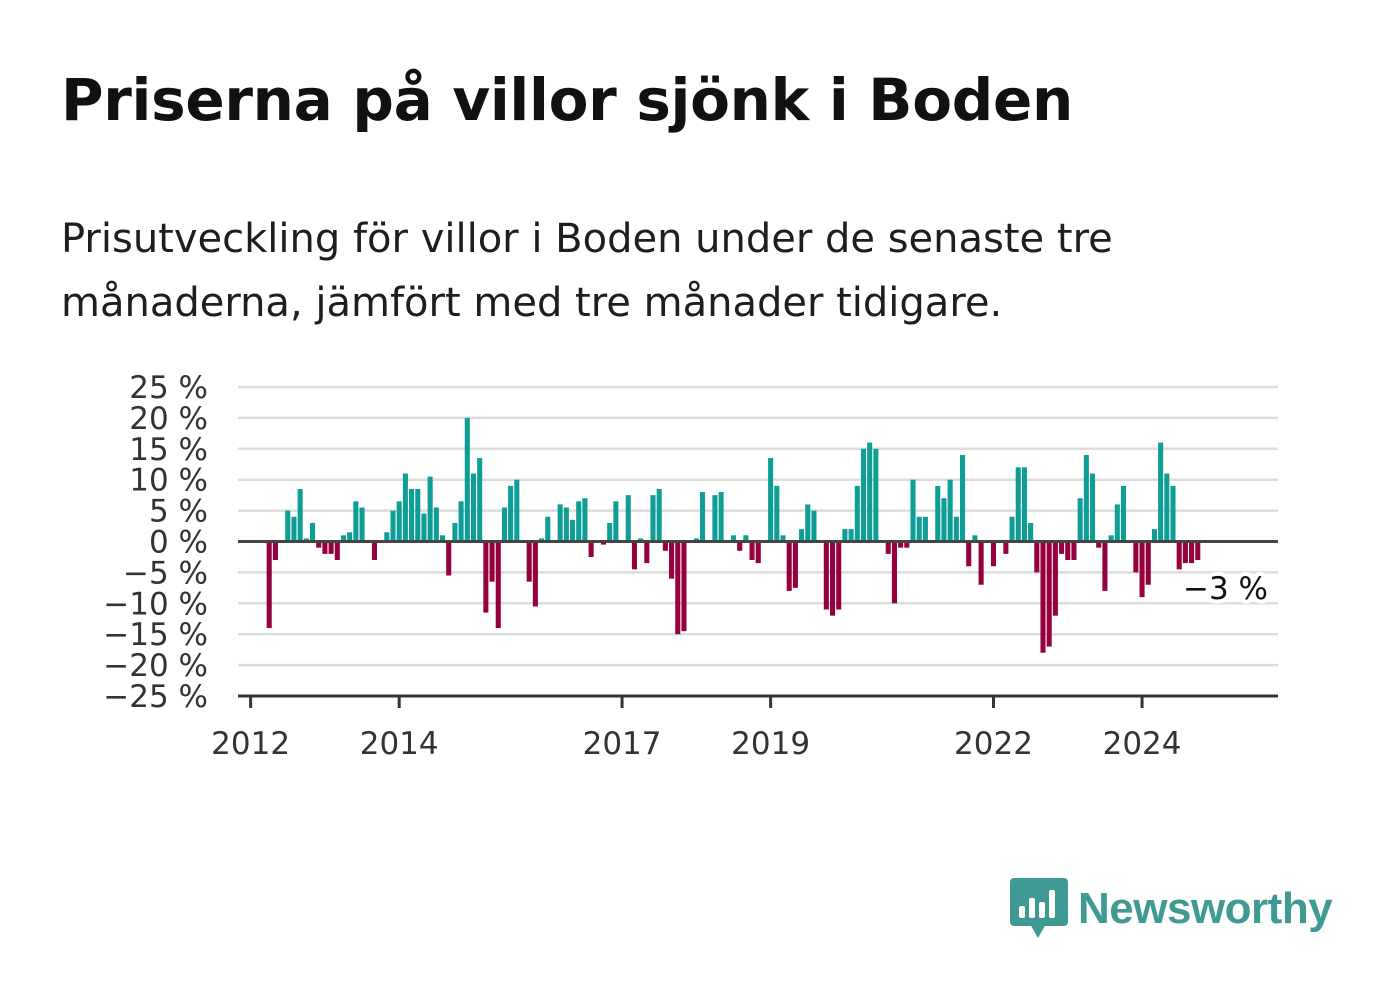 The width and height of the screenshot is (1382, 999). I want to click on y-tick-label: 20 %, so click(168, 419).